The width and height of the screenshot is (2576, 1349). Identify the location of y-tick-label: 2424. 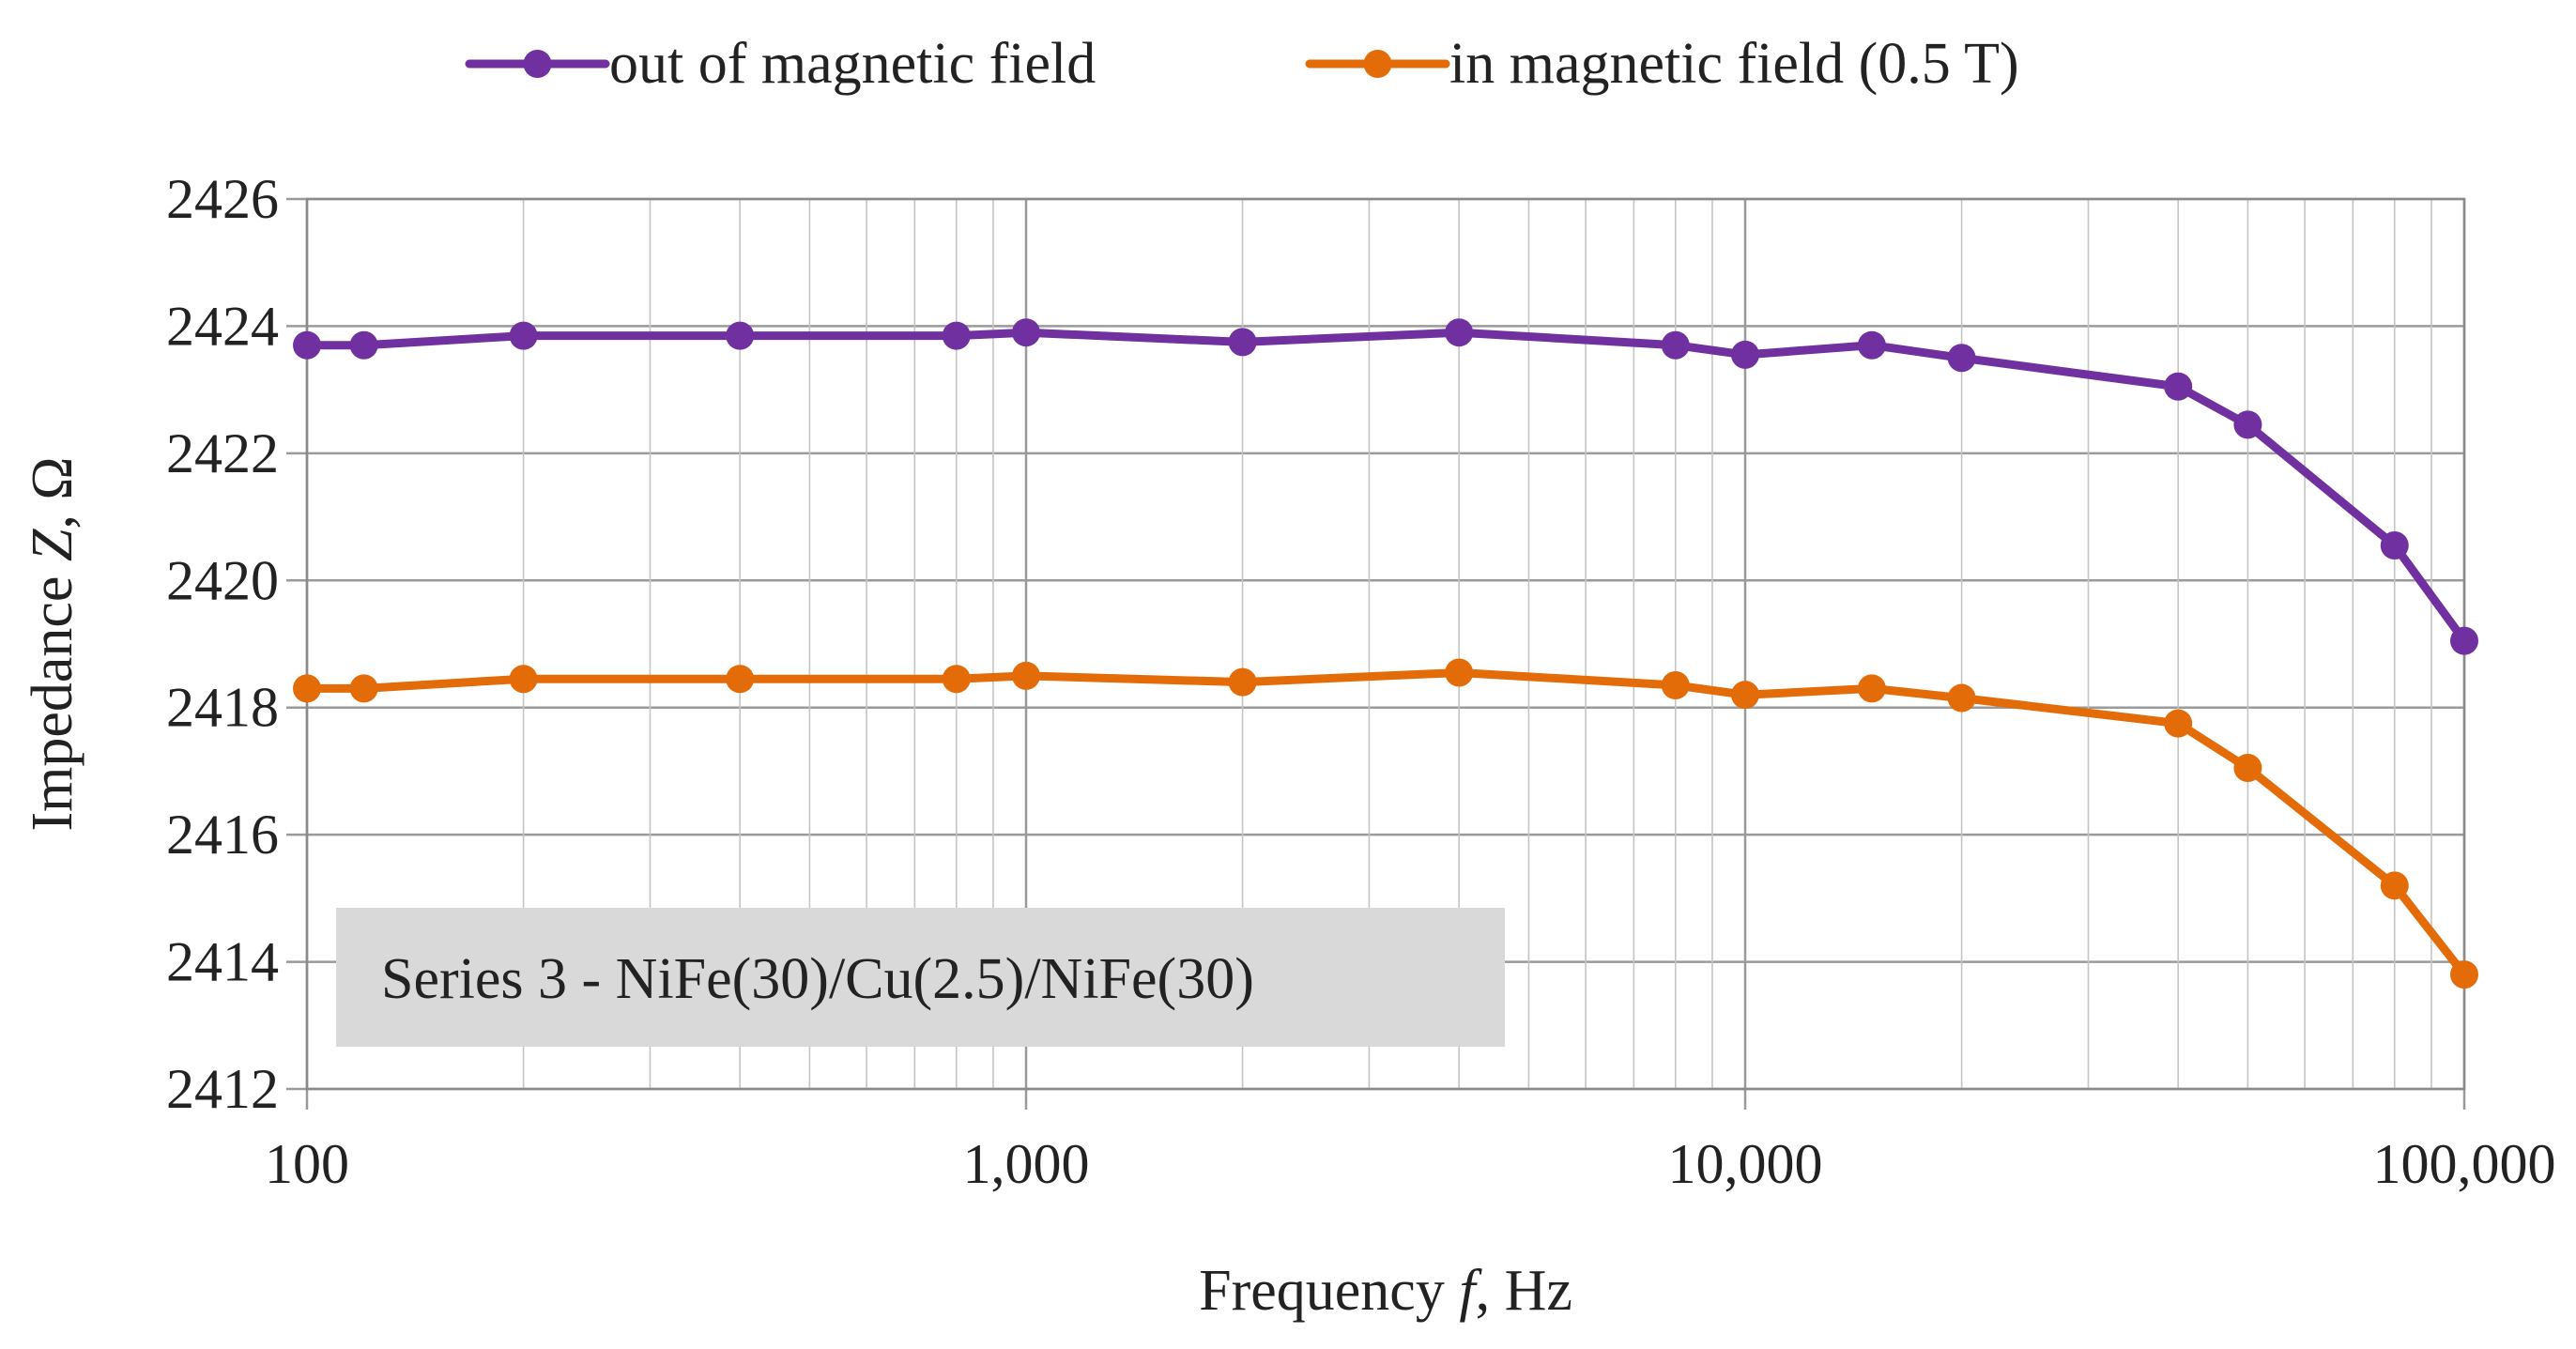
(223, 326).